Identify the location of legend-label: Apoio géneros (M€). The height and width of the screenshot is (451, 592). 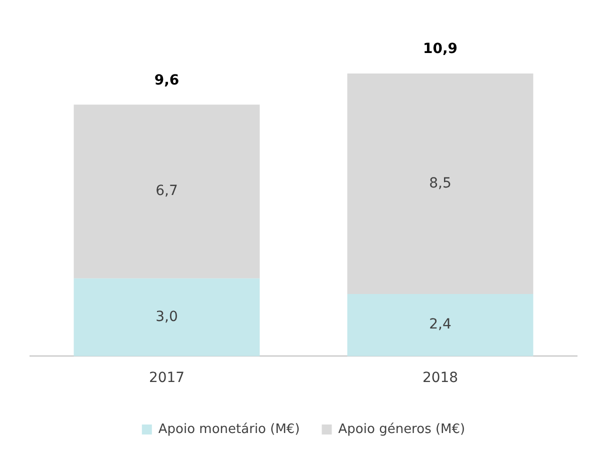
(402, 429).